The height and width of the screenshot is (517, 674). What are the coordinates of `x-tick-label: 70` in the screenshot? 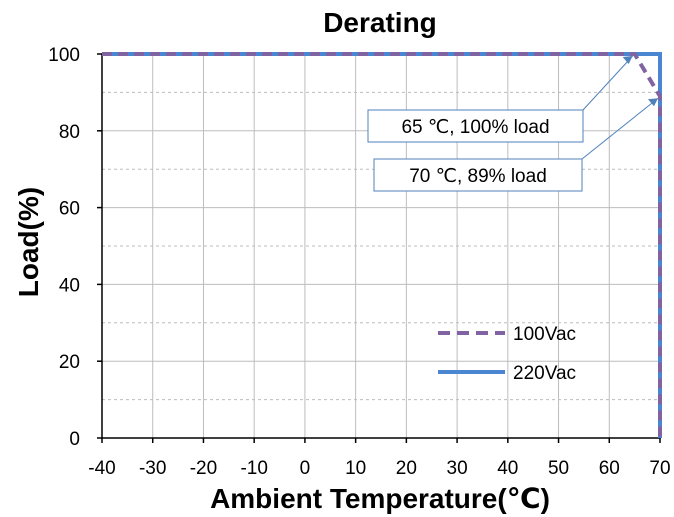 It's located at (659, 468).